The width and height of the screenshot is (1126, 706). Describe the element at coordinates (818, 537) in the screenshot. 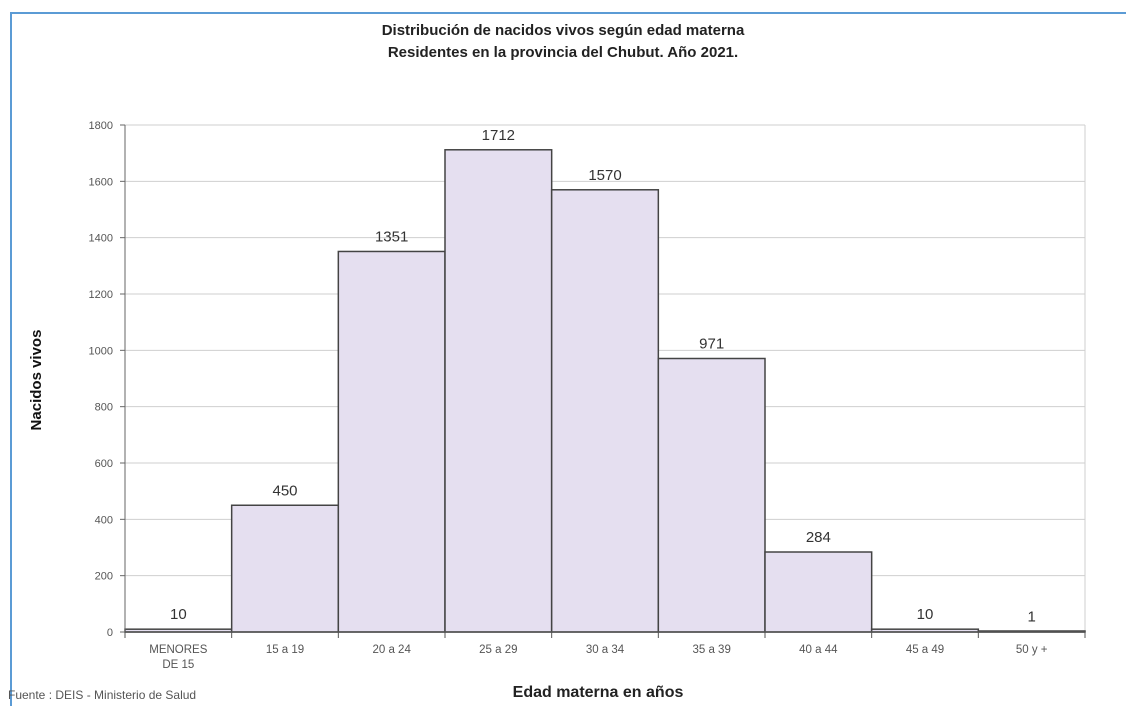

I see `data-label: 284` at that location.